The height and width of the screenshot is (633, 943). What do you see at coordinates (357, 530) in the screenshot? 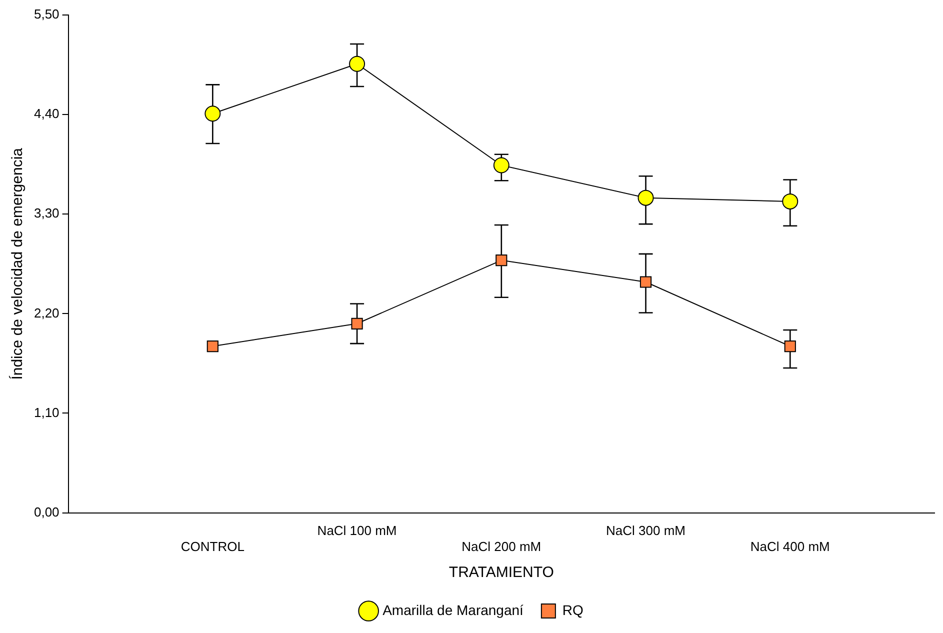
I see `x-tick-label: NaCl 100 mM` at bounding box center [357, 530].